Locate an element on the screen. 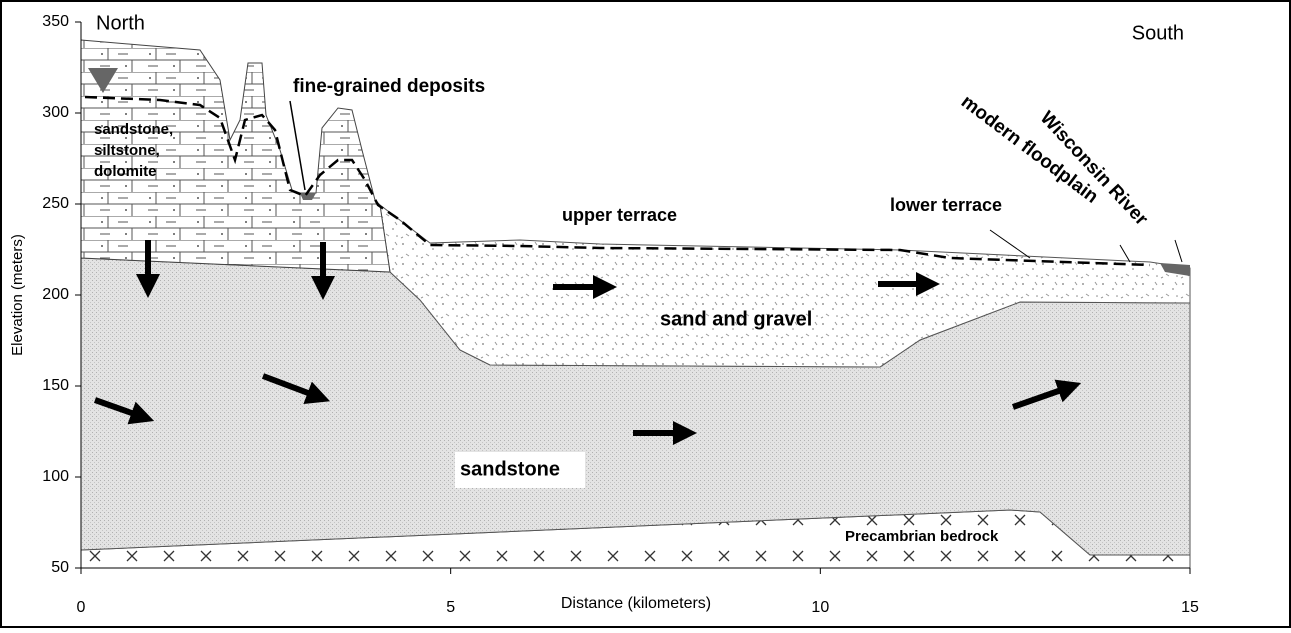 This screenshot has width=1291, height=633. y-tick-label: 250 is located at coordinates (55, 203).